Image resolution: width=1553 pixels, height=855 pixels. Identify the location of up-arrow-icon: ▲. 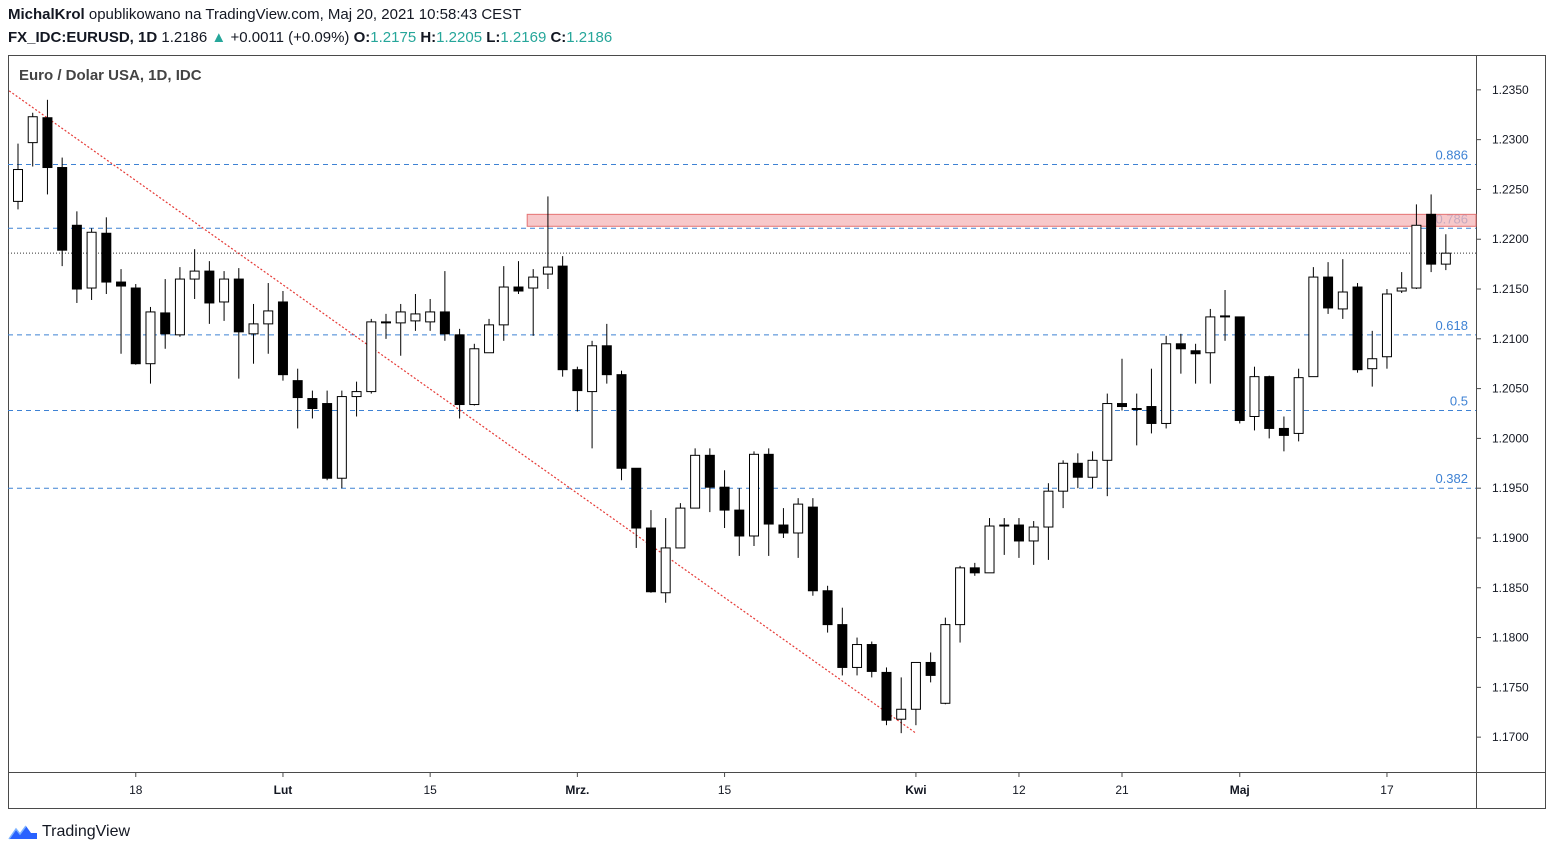
(219, 37).